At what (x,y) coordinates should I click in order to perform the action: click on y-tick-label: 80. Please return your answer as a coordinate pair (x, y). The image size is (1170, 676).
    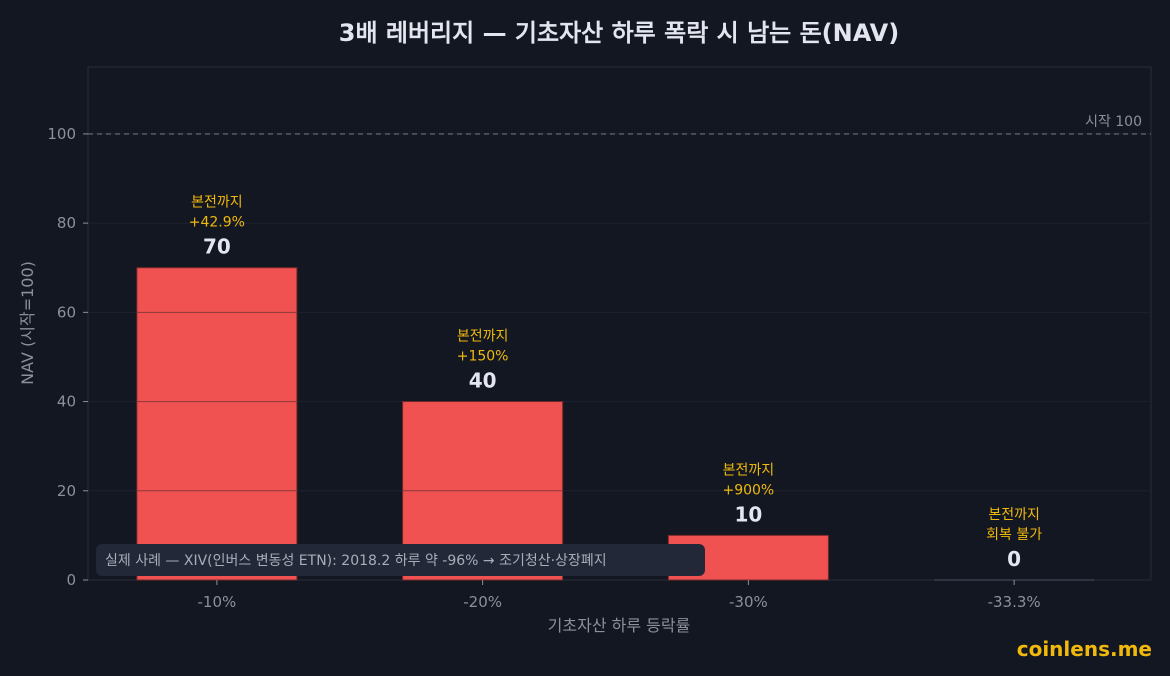
    Looking at the image, I should click on (66, 223).